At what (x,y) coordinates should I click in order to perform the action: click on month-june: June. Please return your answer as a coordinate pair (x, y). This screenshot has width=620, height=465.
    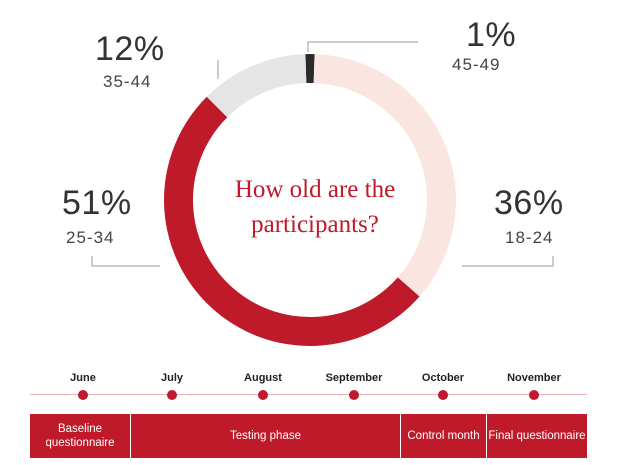
    Looking at the image, I should click on (83, 378).